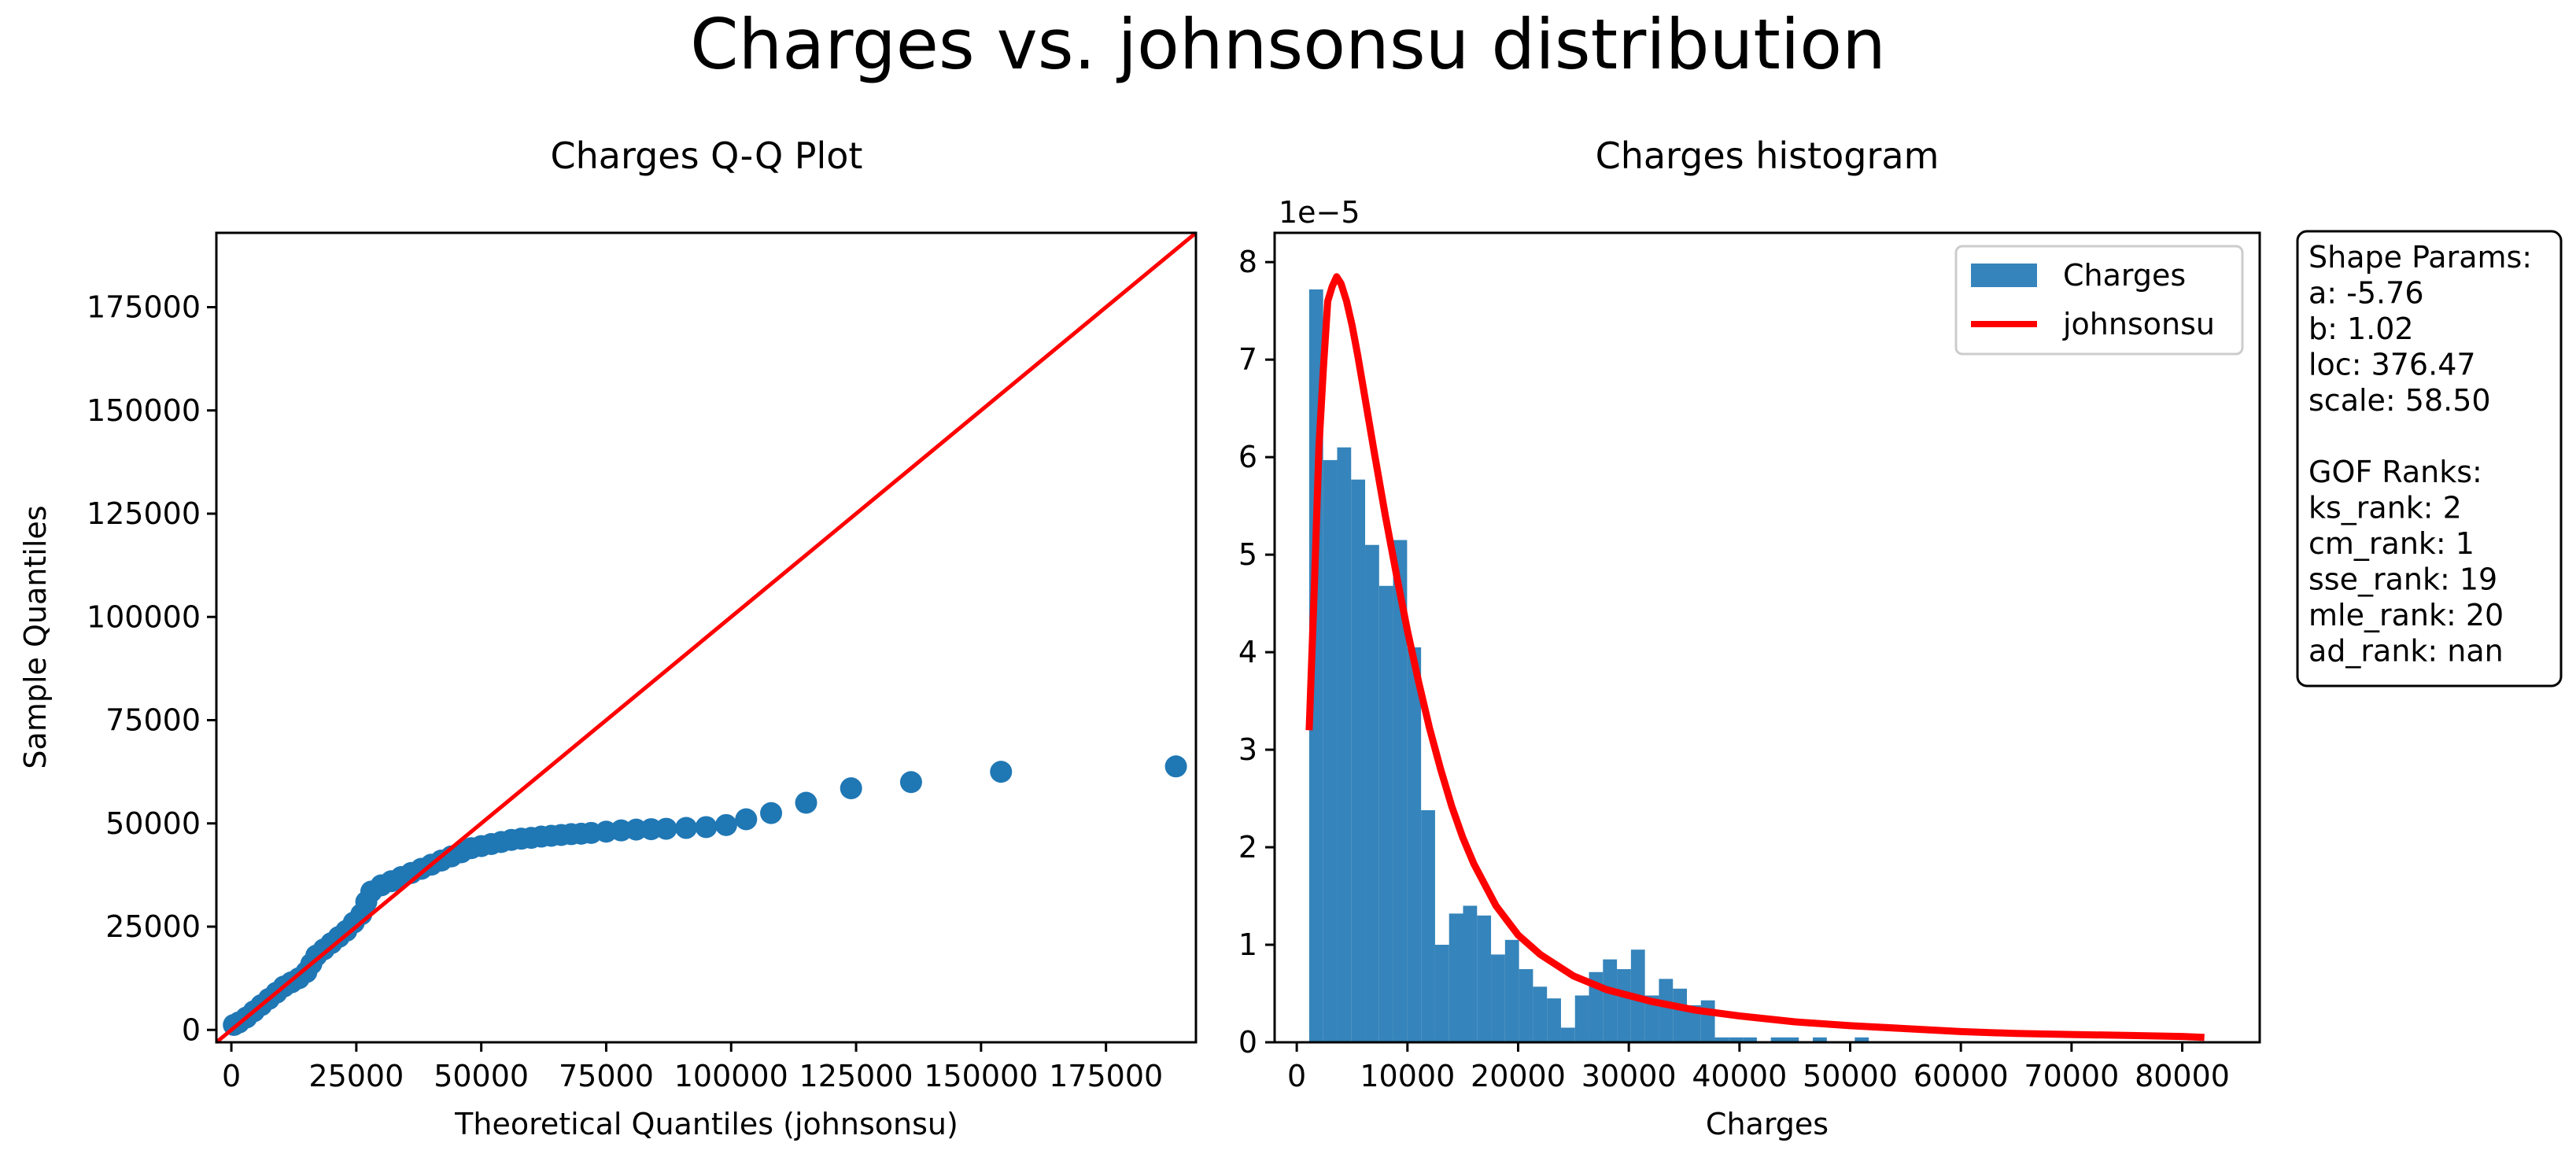 Image resolution: width=2576 pixels, height=1165 pixels. Describe the element at coordinates (1519, 1076) in the screenshot. I see `hist-x-tick-label: 20000` at that location.